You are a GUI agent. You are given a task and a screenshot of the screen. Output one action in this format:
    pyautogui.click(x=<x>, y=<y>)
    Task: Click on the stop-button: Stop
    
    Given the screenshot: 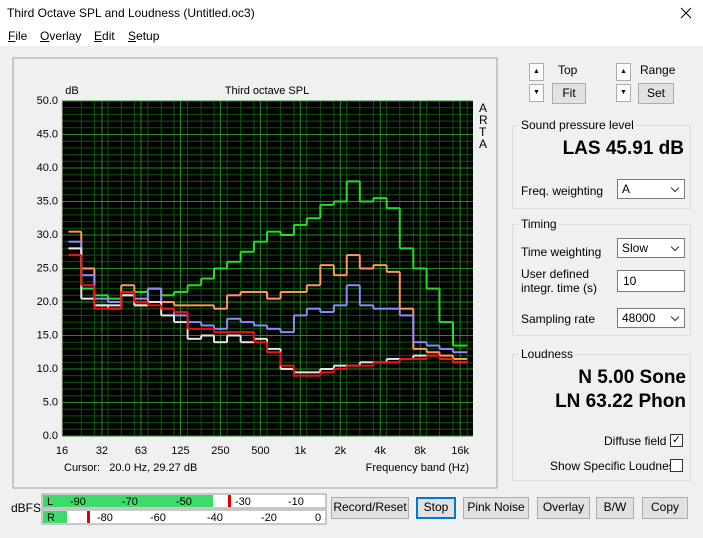 What is the action you would take?
    pyautogui.click(x=436, y=508)
    